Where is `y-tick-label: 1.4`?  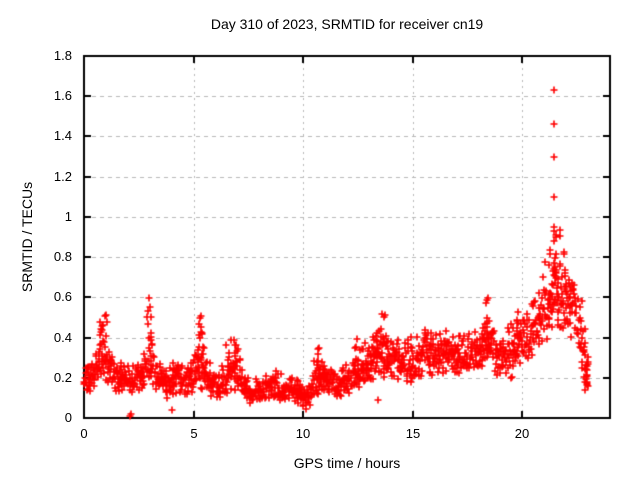 y-tick-label: 1.4 is located at coordinates (62, 135).